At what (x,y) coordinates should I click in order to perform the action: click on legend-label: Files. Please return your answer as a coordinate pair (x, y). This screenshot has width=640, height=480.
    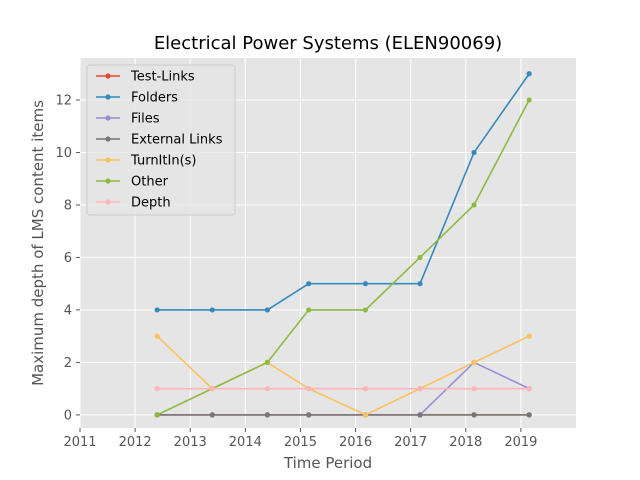
    Looking at the image, I should click on (145, 119).